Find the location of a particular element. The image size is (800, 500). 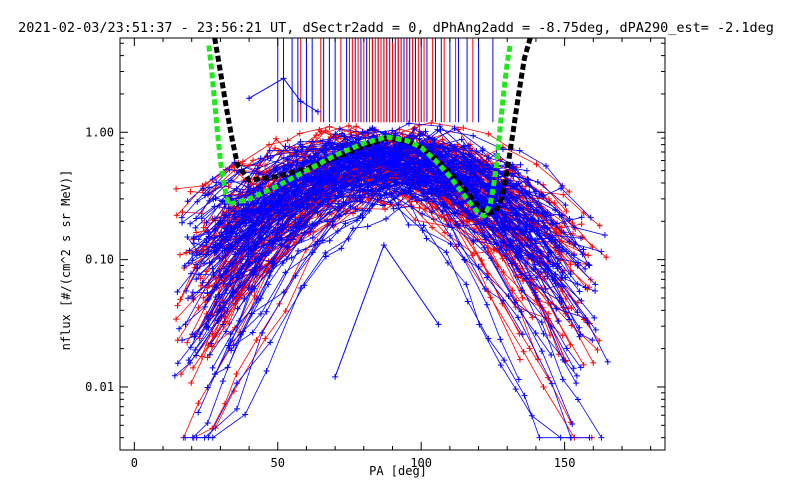

x-tick-label-3: 150 is located at coordinates (565, 463).